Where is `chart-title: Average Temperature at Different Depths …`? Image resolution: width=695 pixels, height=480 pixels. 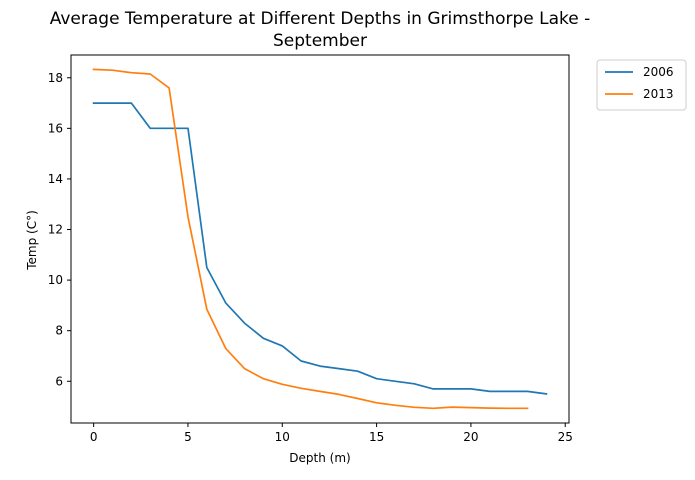
chart-title: Average Temperature at Different Depths … is located at coordinates (320, 30).